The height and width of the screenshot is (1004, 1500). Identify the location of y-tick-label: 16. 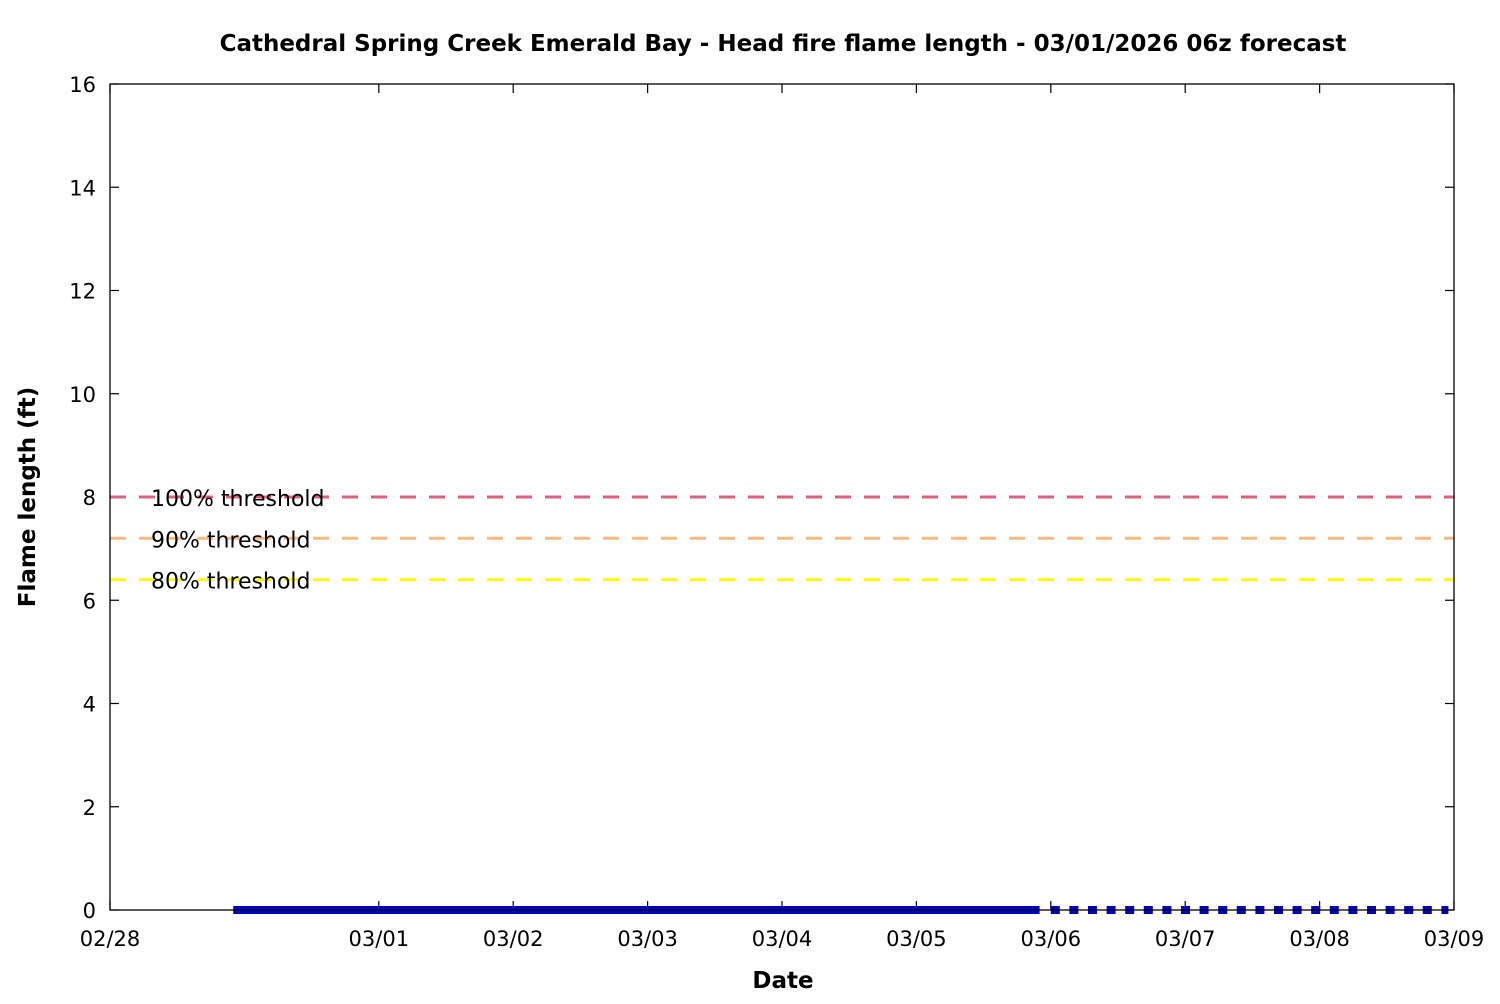
(82, 85).